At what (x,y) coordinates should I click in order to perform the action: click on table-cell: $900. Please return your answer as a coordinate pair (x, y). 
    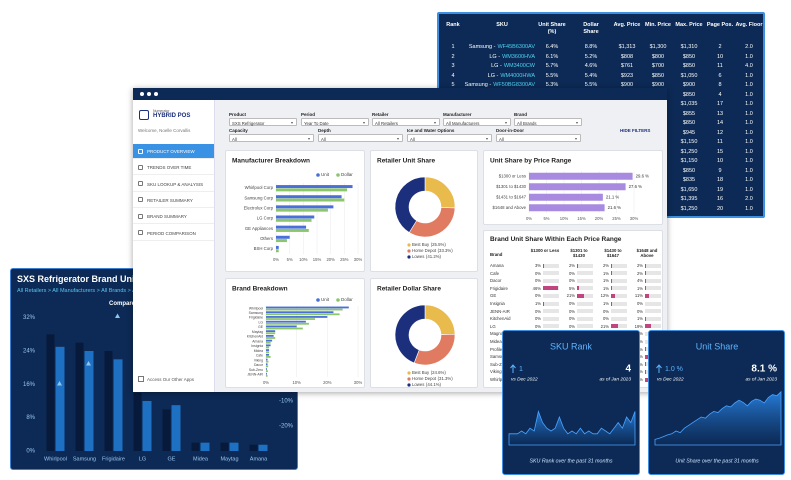
    Looking at the image, I should click on (689, 85).